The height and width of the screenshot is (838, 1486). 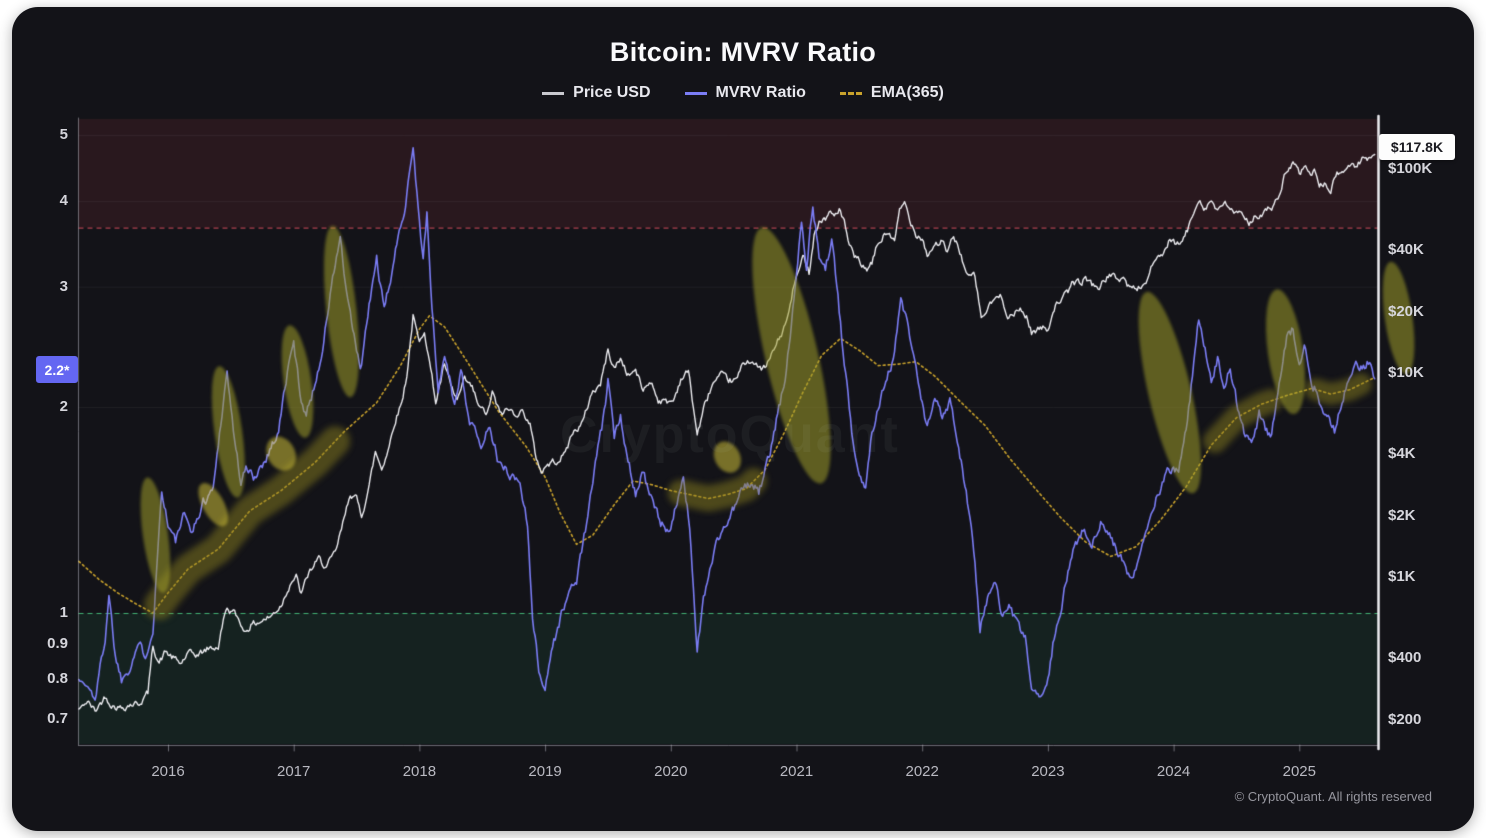 I want to click on price-current-badge: $117.8K, so click(x=1417, y=147).